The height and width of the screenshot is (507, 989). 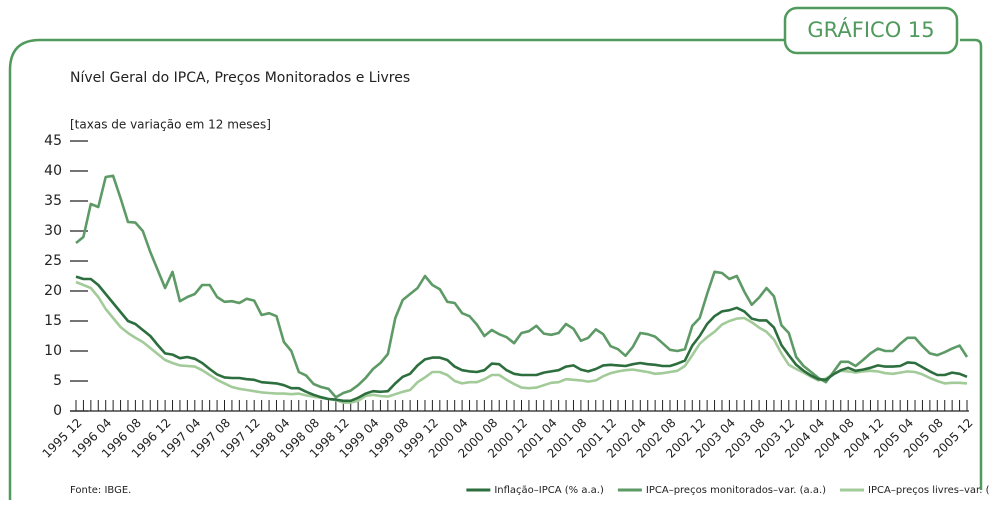 What do you see at coordinates (53, 351) in the screenshot?
I see `y-tick-label: 10` at bounding box center [53, 351].